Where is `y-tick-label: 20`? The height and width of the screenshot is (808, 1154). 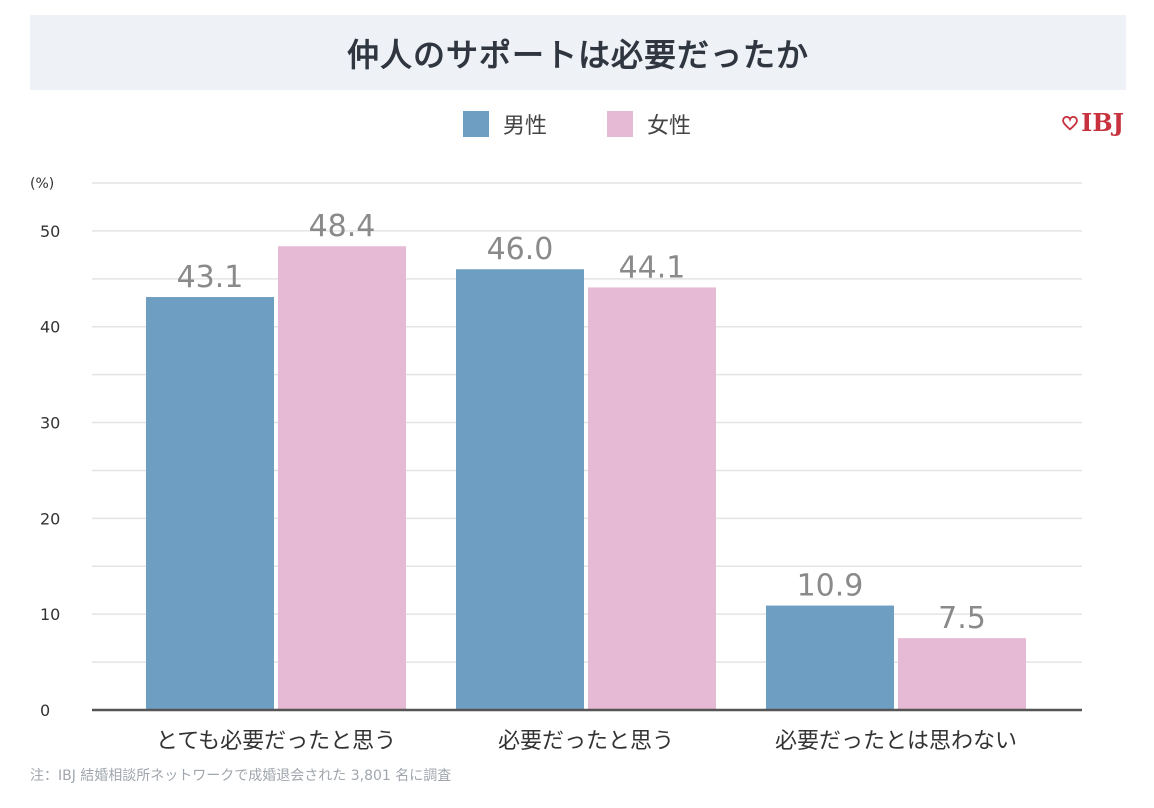
y-tick-label: 20 is located at coordinates (50, 518).